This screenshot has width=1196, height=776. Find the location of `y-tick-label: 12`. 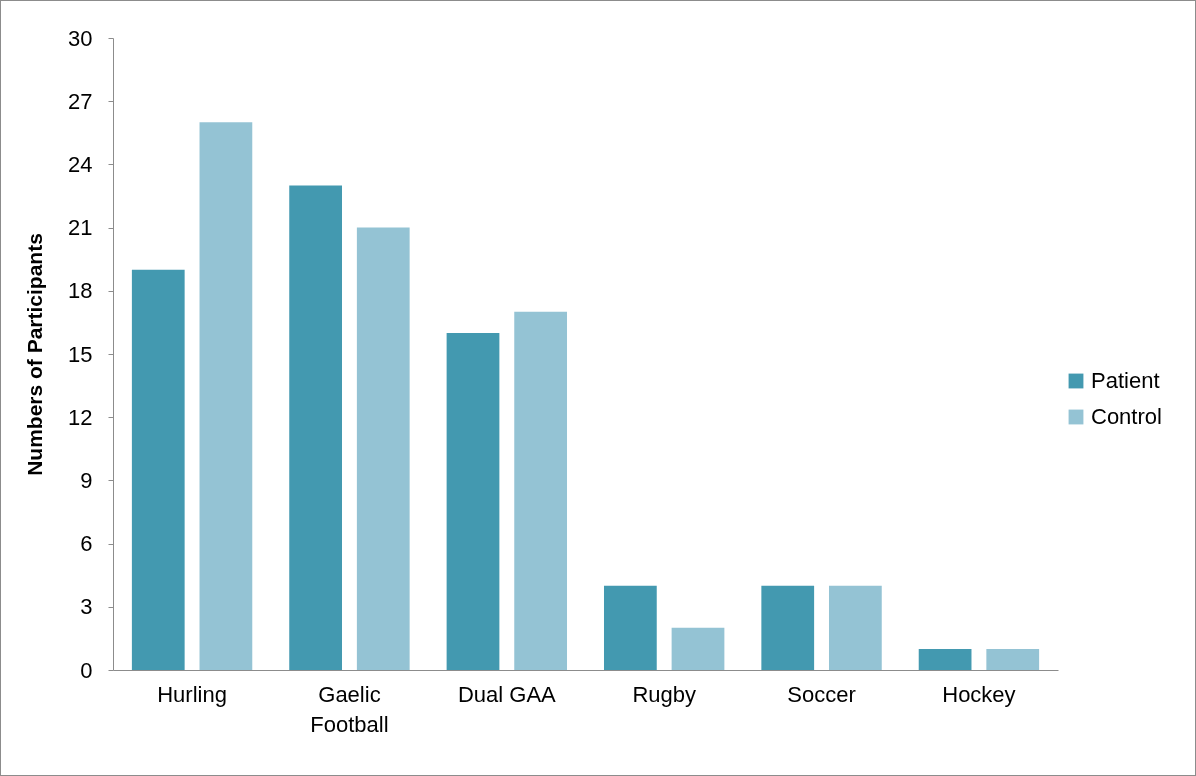

y-tick-label: 12 is located at coordinates (80, 417).